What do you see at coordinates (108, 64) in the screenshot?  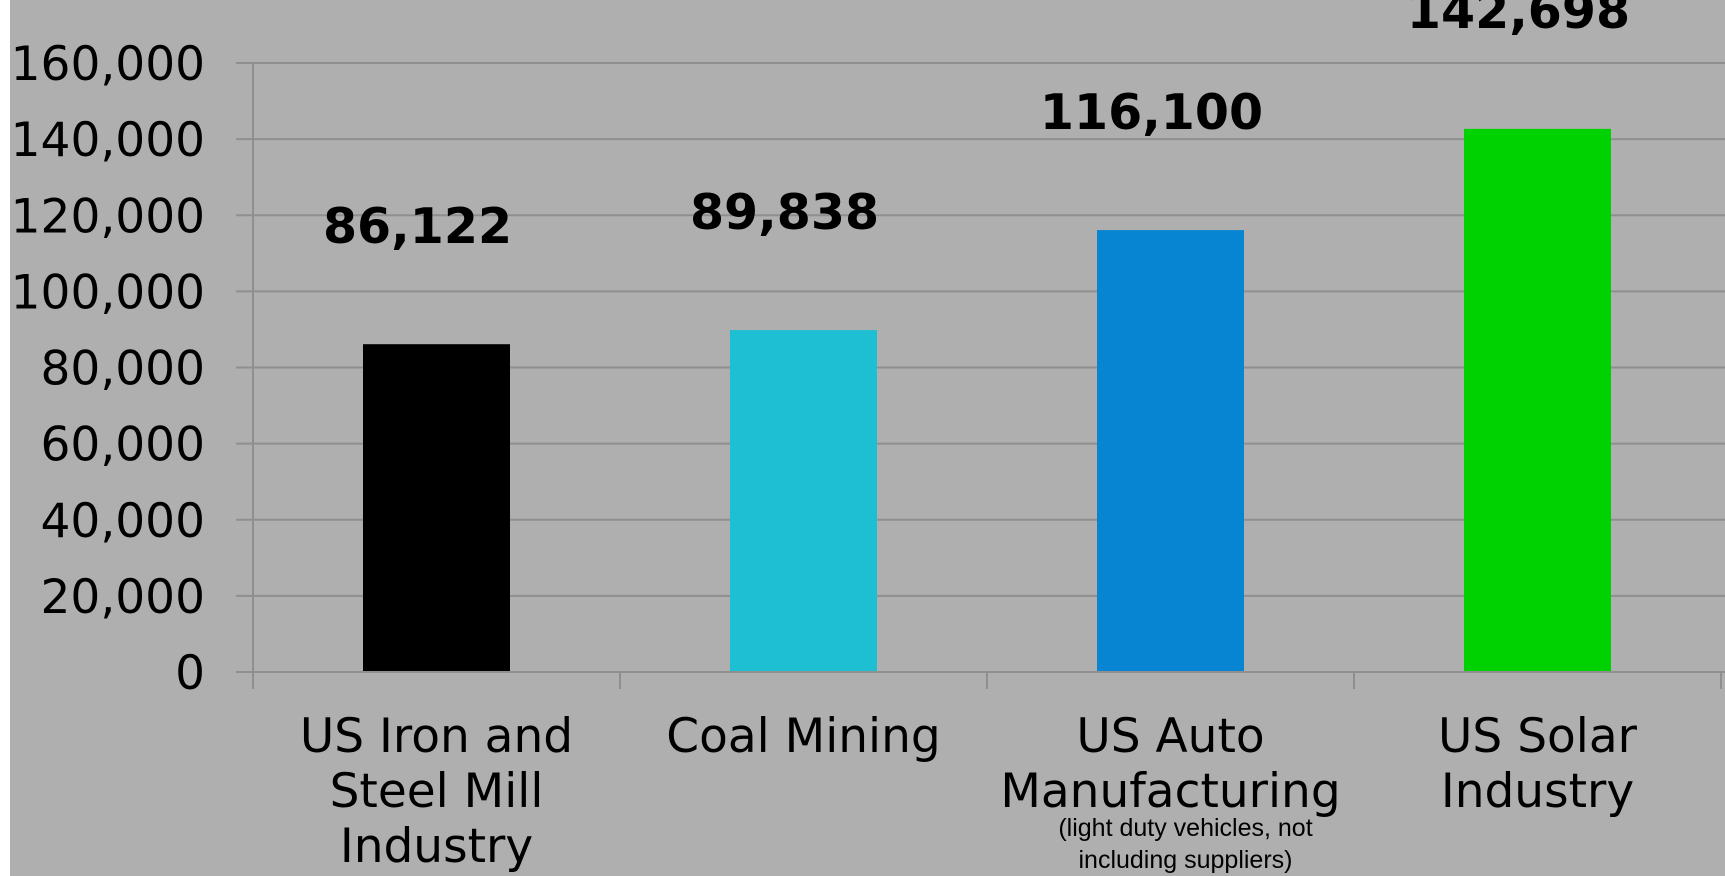 I see `y-tick-label: 160,000` at bounding box center [108, 64].